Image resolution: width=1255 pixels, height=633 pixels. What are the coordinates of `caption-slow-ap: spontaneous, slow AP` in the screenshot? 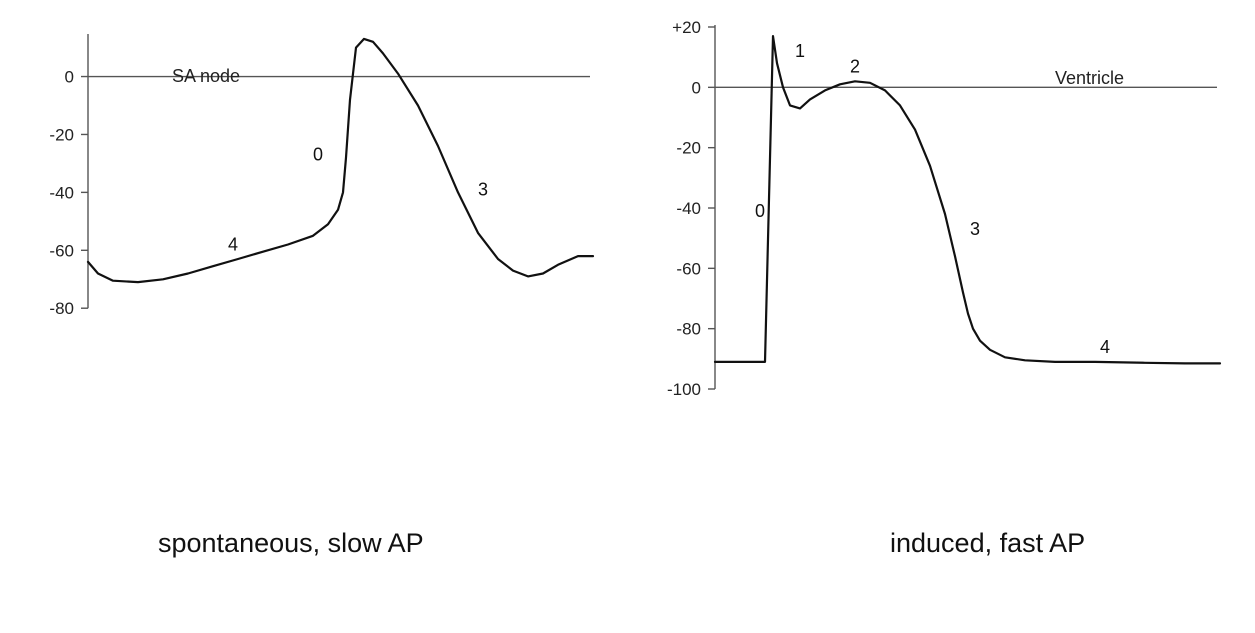 It's located at (291, 543).